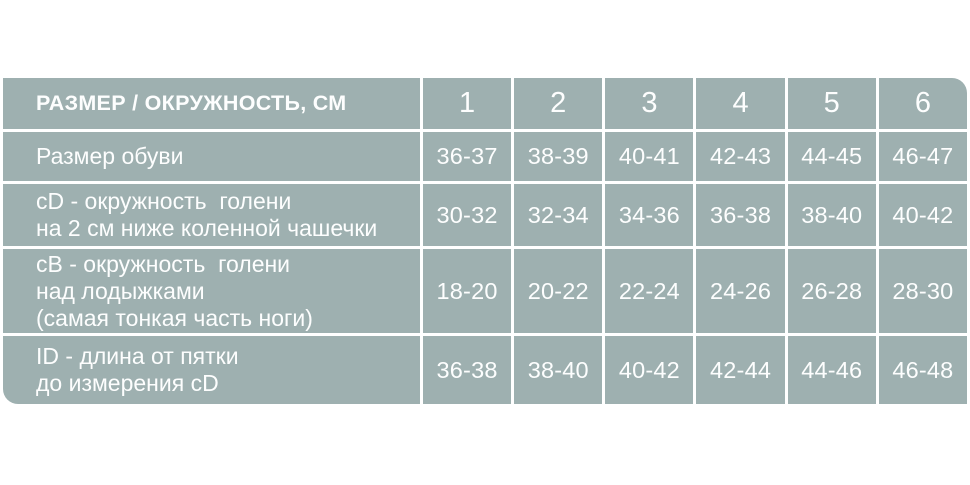  I want to click on cell-value: 36-37, so click(467, 156).